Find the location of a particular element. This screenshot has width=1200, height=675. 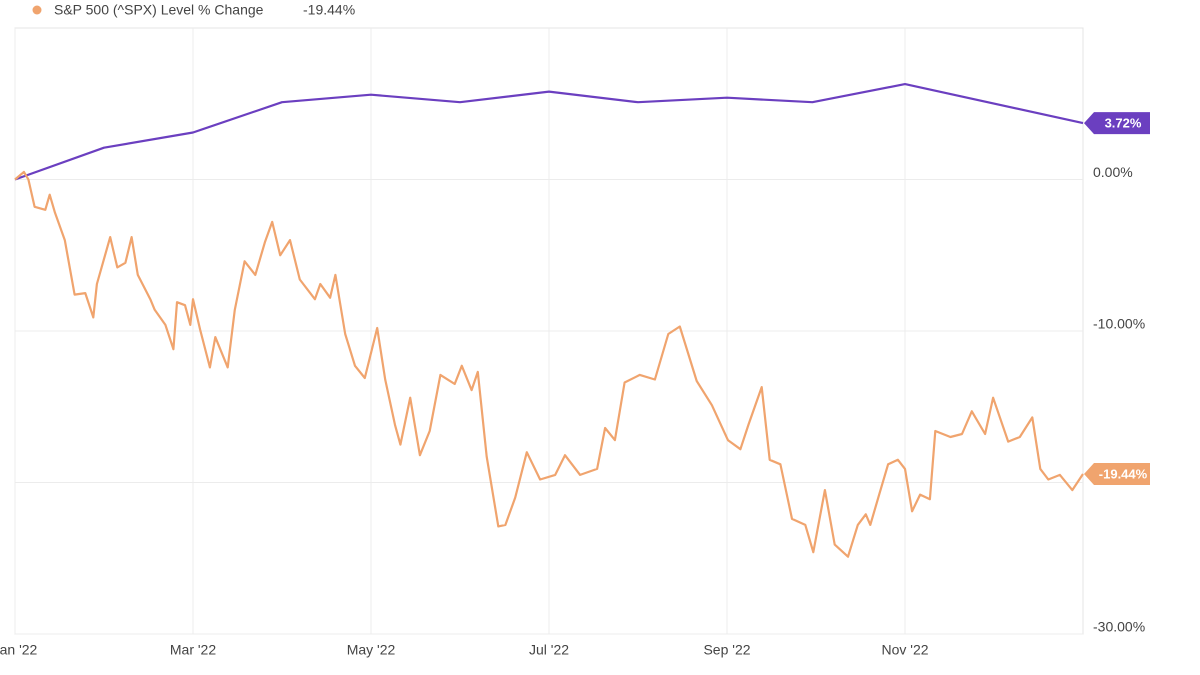

end-label: 3.72% is located at coordinates (1123, 123).